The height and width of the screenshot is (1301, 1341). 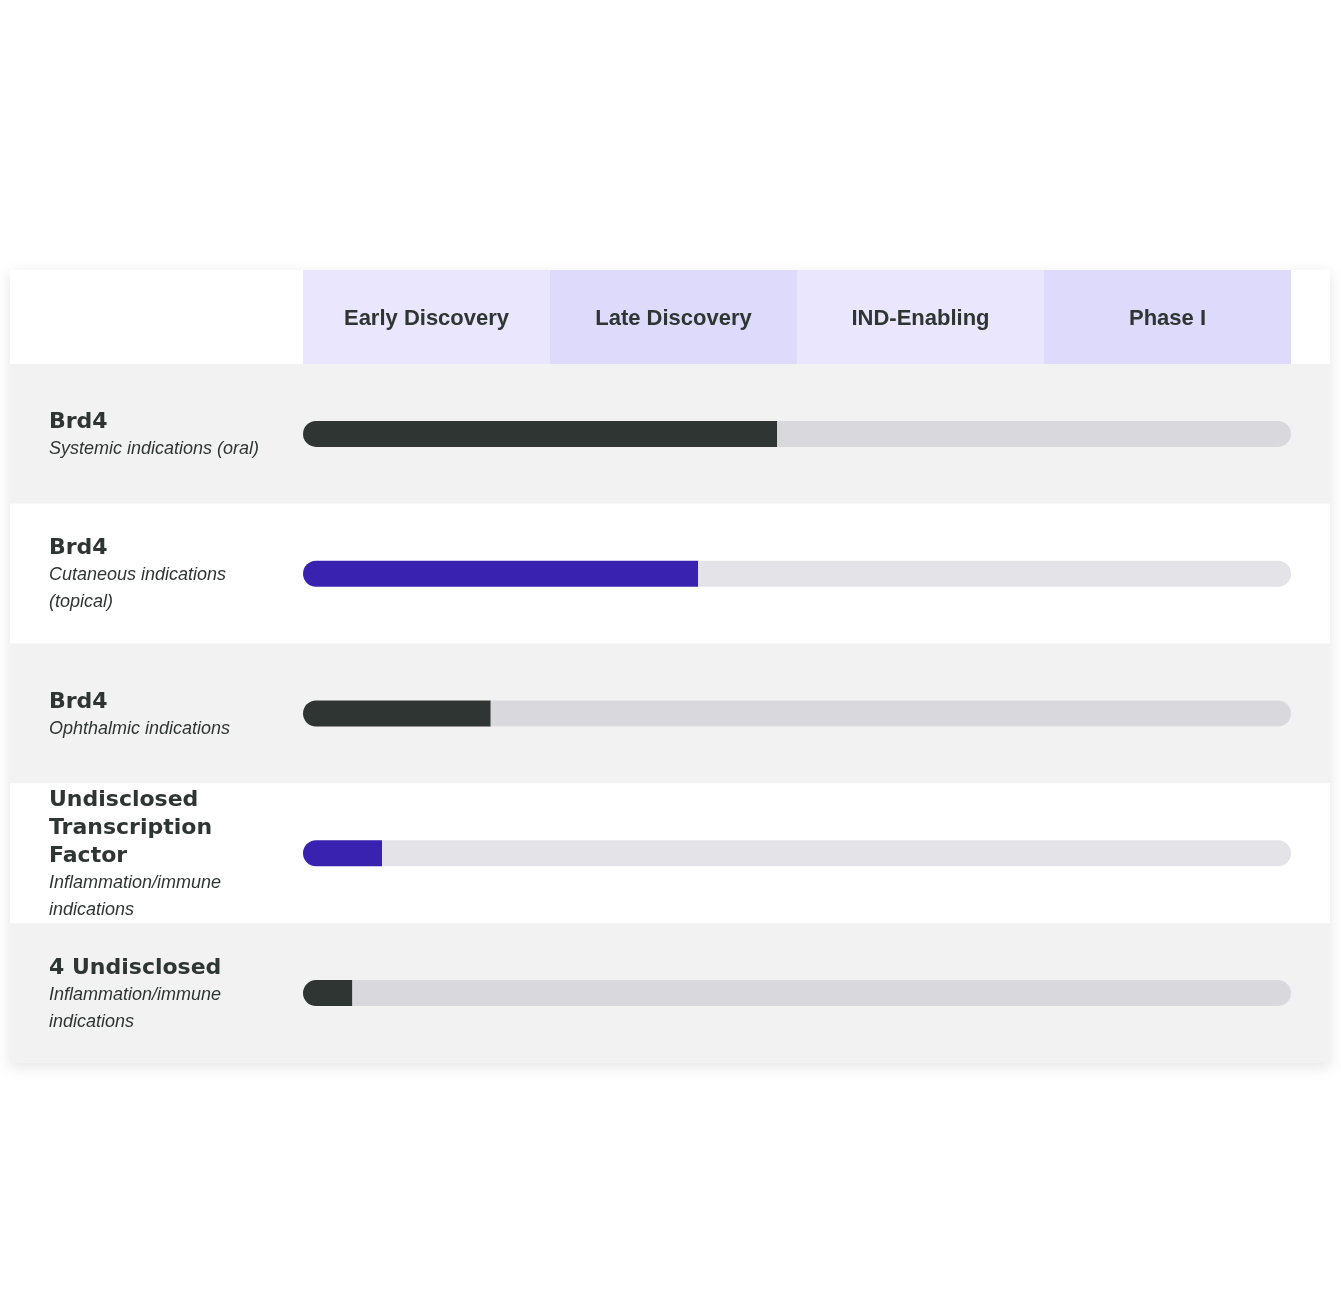 What do you see at coordinates (1167, 317) in the screenshot?
I see `text: Phase I` at bounding box center [1167, 317].